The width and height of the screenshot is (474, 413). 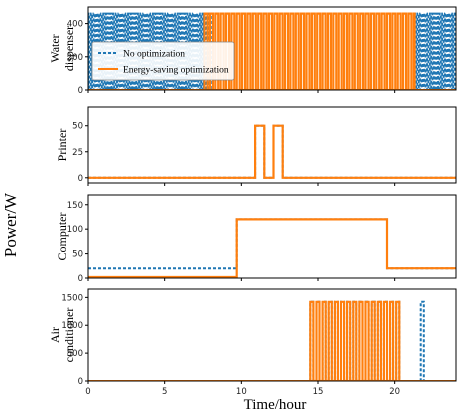 I want to click on panel-4-ytick-label-4: 1500, so click(x=72, y=298).